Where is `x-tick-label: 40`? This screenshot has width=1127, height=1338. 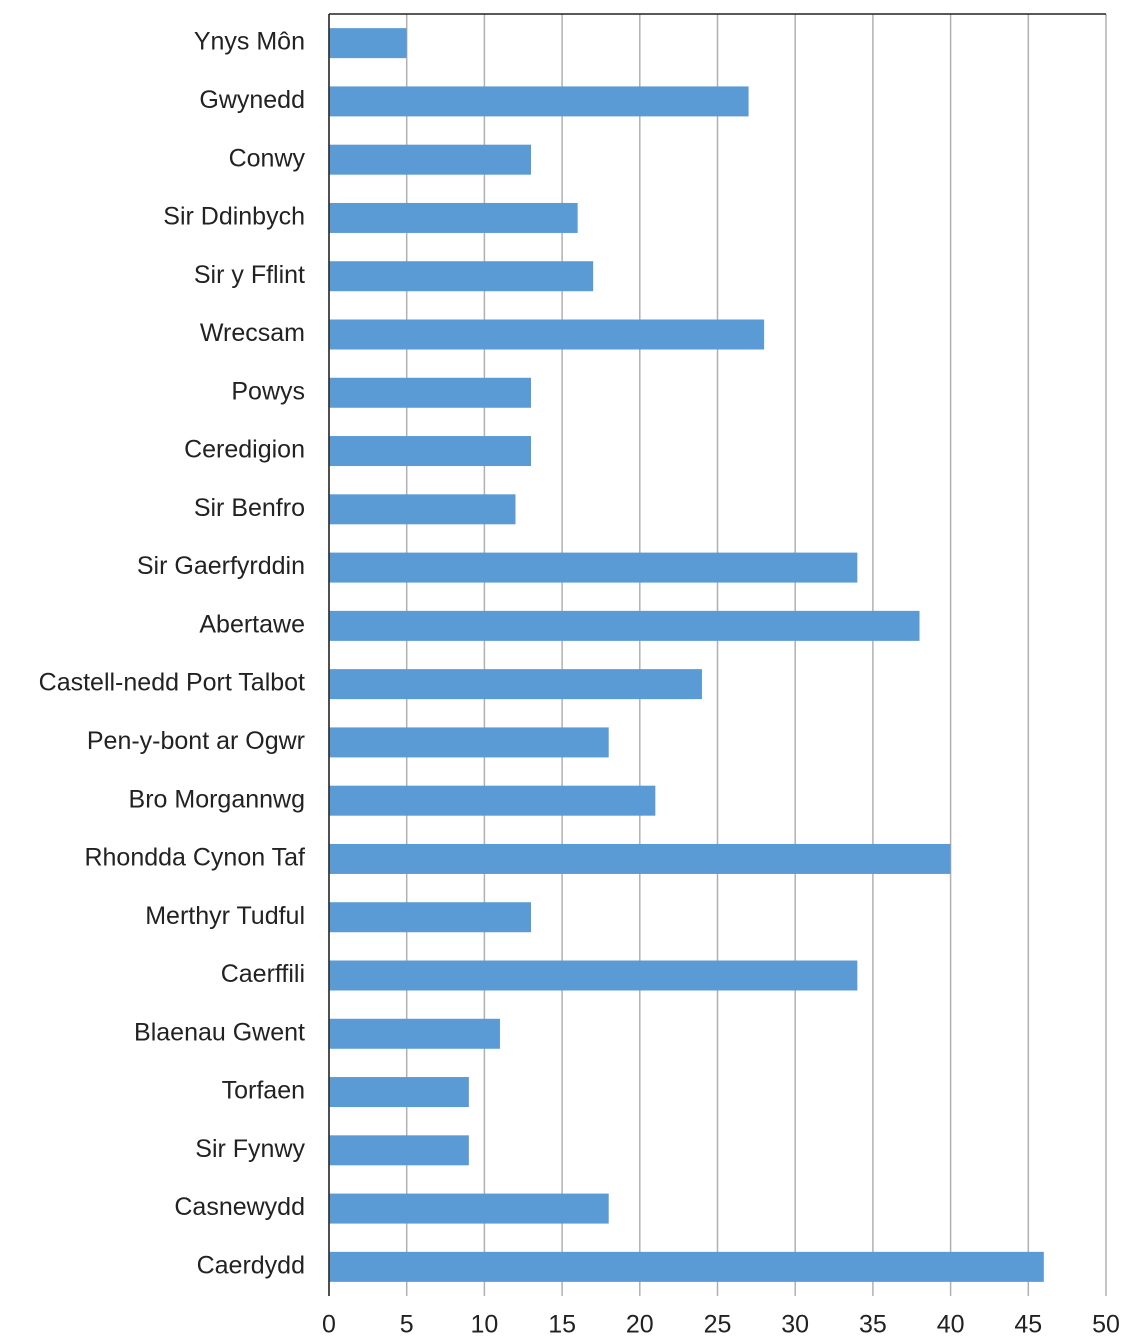 x-tick-label: 40 is located at coordinates (951, 1324).